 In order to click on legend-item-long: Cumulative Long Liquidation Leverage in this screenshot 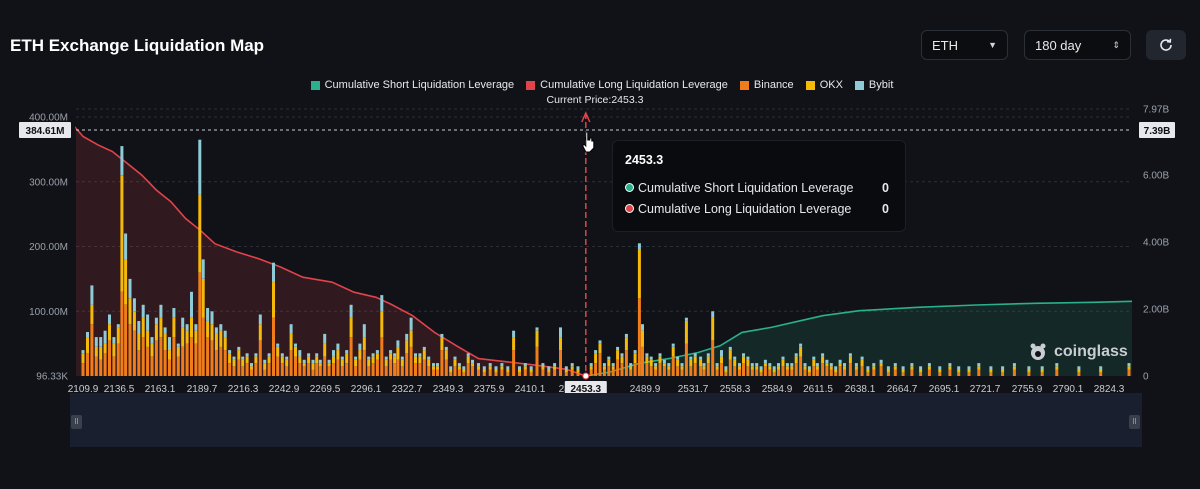, I will do `click(627, 85)`.